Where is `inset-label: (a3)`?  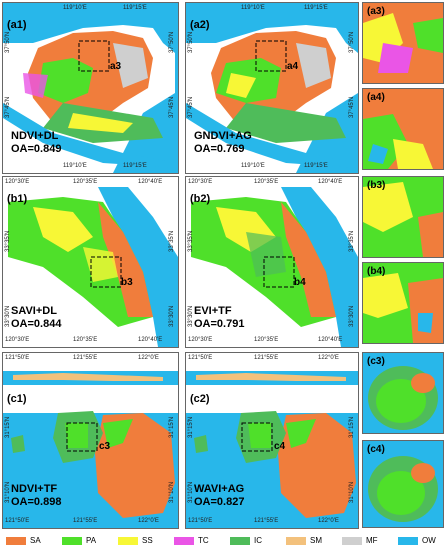 inset-label: (a3) is located at coordinates (376, 11).